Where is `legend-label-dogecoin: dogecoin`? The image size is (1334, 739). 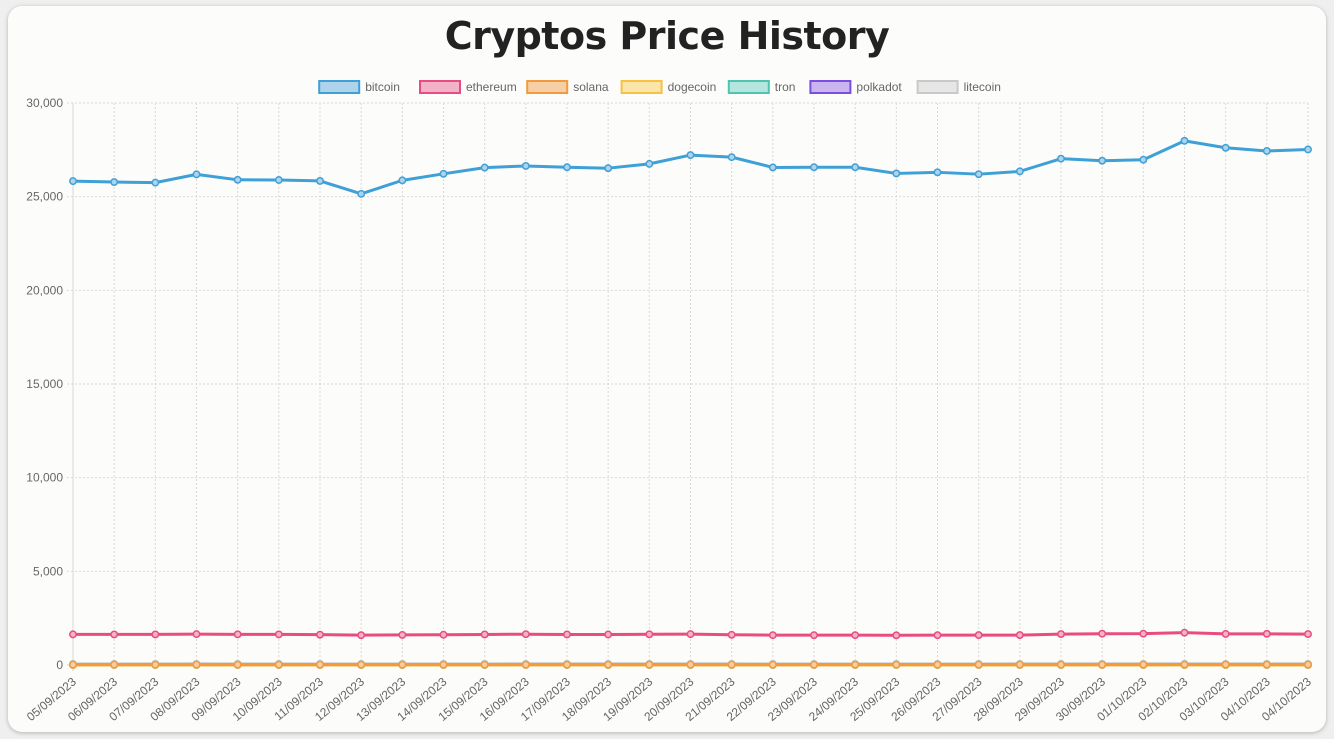
legend-label-dogecoin: dogecoin is located at coordinates (692, 87).